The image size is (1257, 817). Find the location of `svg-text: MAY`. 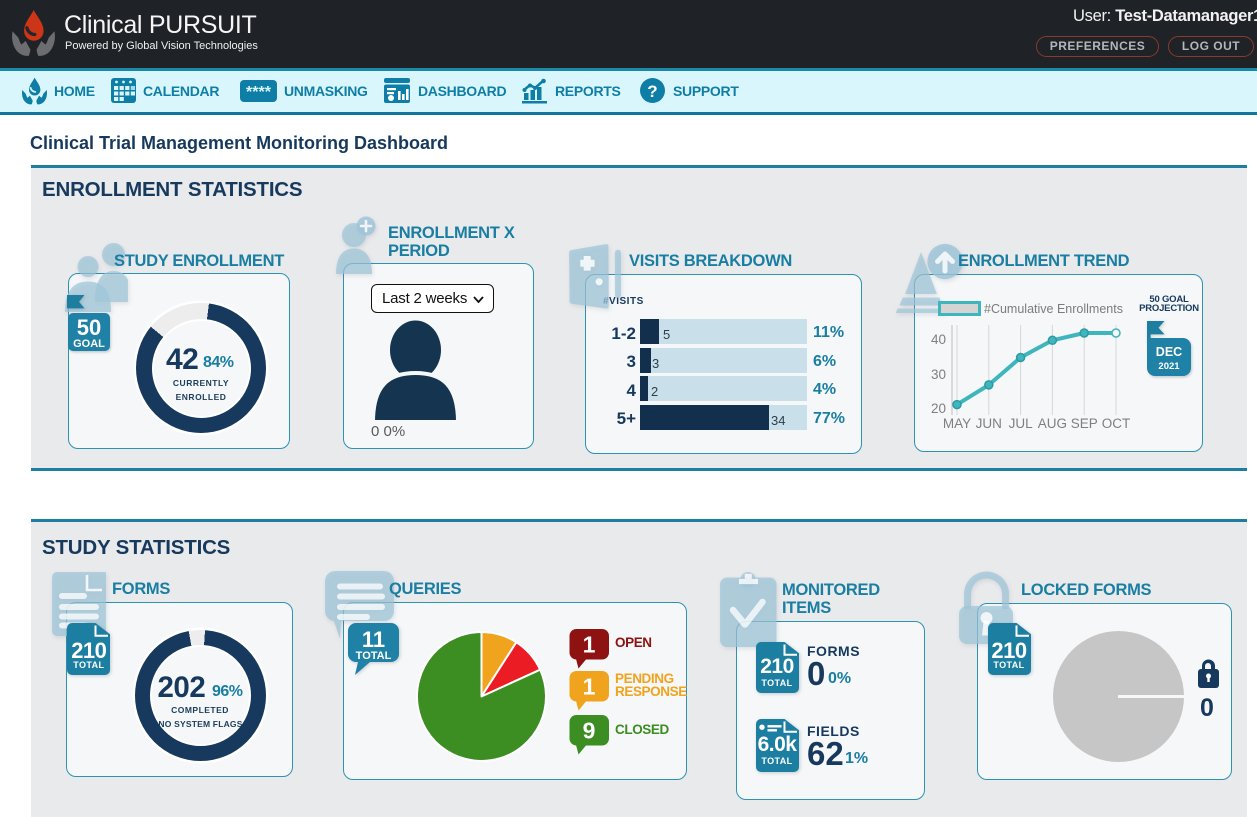

svg-text: MAY is located at coordinates (957, 423).